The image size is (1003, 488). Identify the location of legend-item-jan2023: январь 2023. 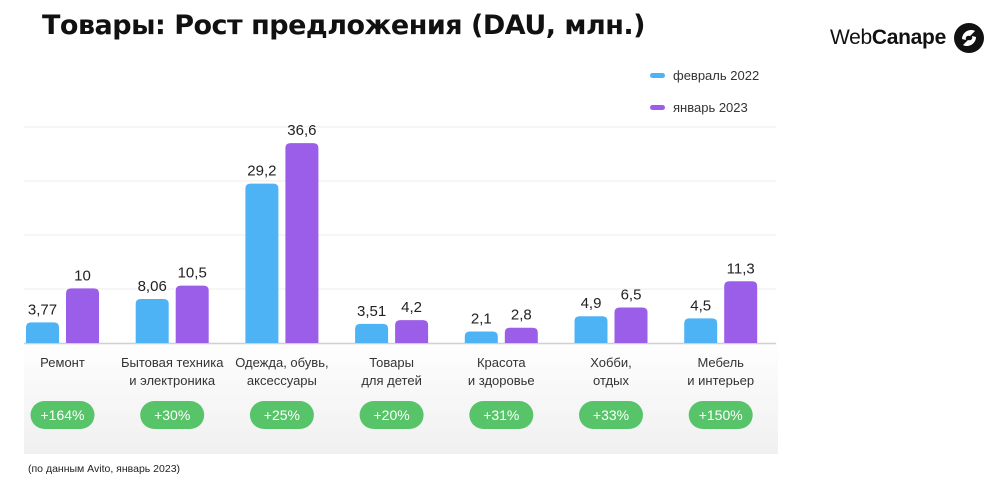
(704, 107).